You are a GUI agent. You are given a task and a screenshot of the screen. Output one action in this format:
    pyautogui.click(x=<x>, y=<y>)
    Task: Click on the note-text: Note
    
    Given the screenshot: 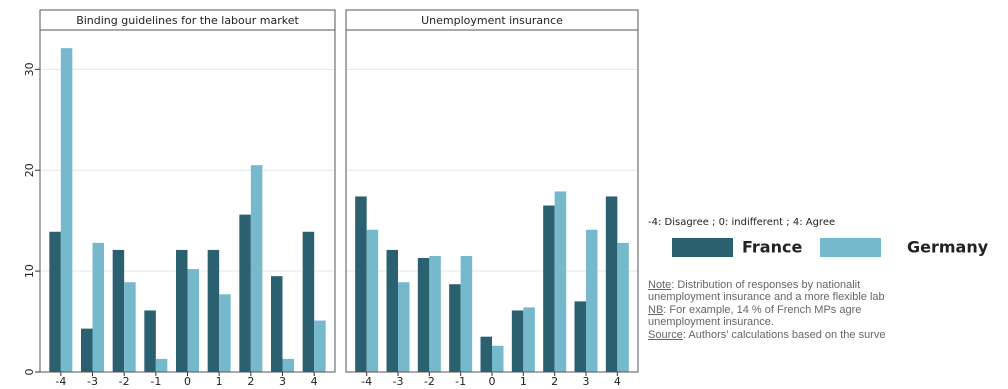 What is the action you would take?
    pyautogui.click(x=660, y=285)
    